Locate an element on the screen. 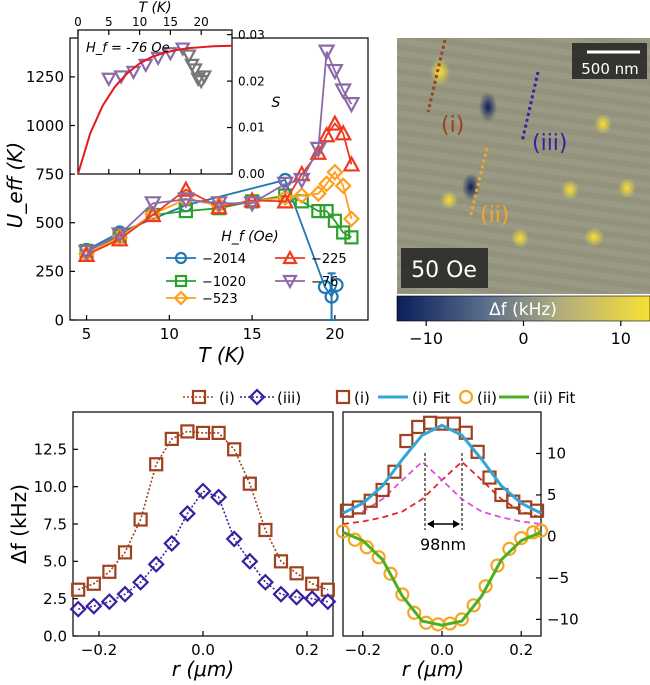 The height and width of the screenshot is (685, 650). y-tick-label: 1000 is located at coordinates (45, 126).